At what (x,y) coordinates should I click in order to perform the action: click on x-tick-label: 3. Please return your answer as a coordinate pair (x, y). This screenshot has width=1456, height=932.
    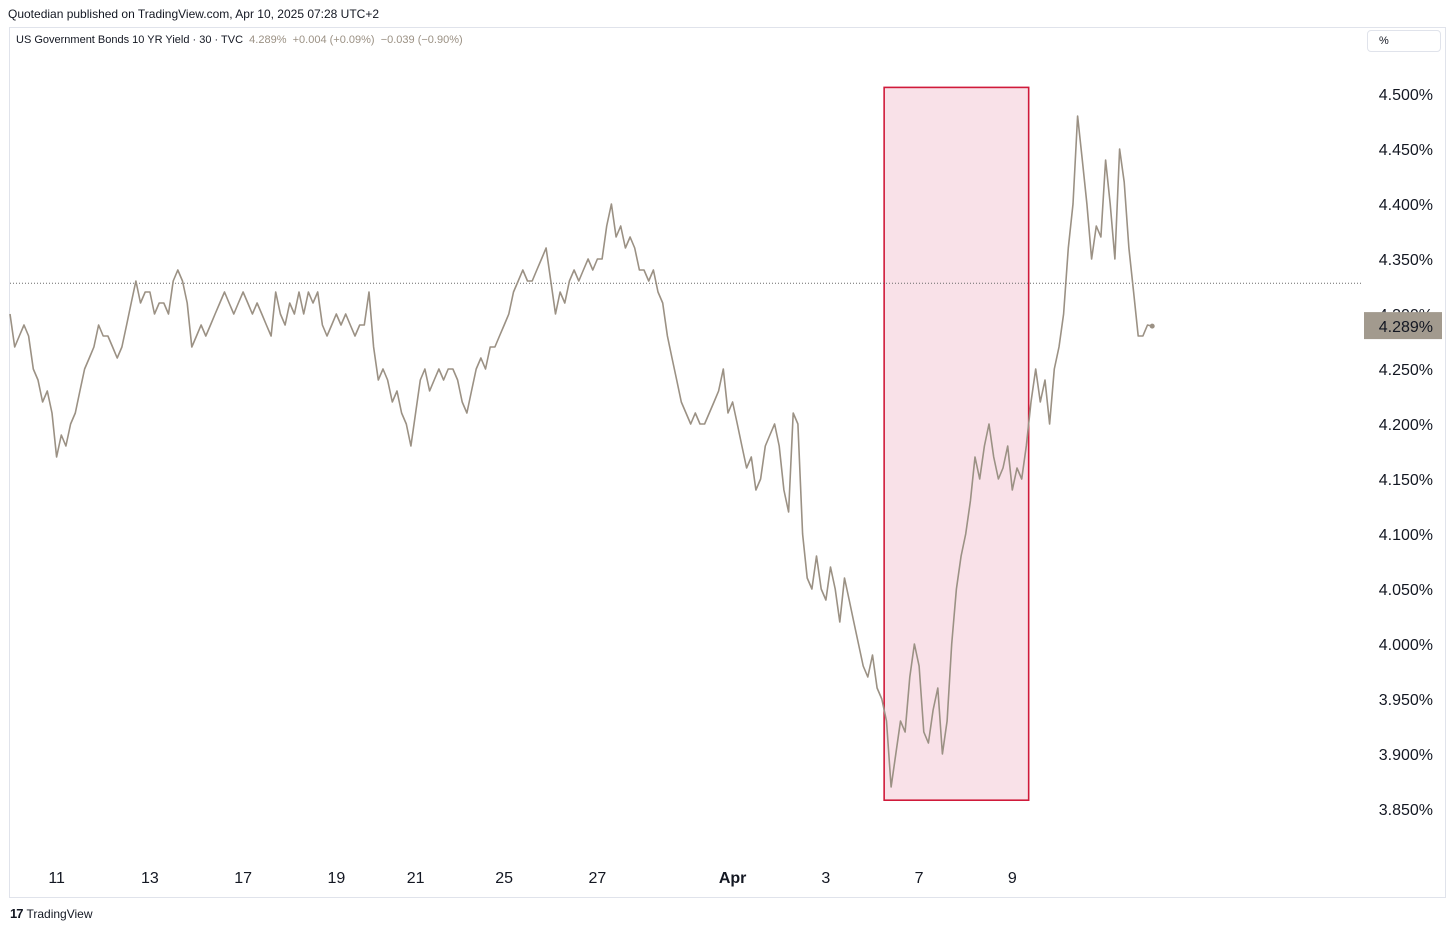
    Looking at the image, I should click on (825, 878).